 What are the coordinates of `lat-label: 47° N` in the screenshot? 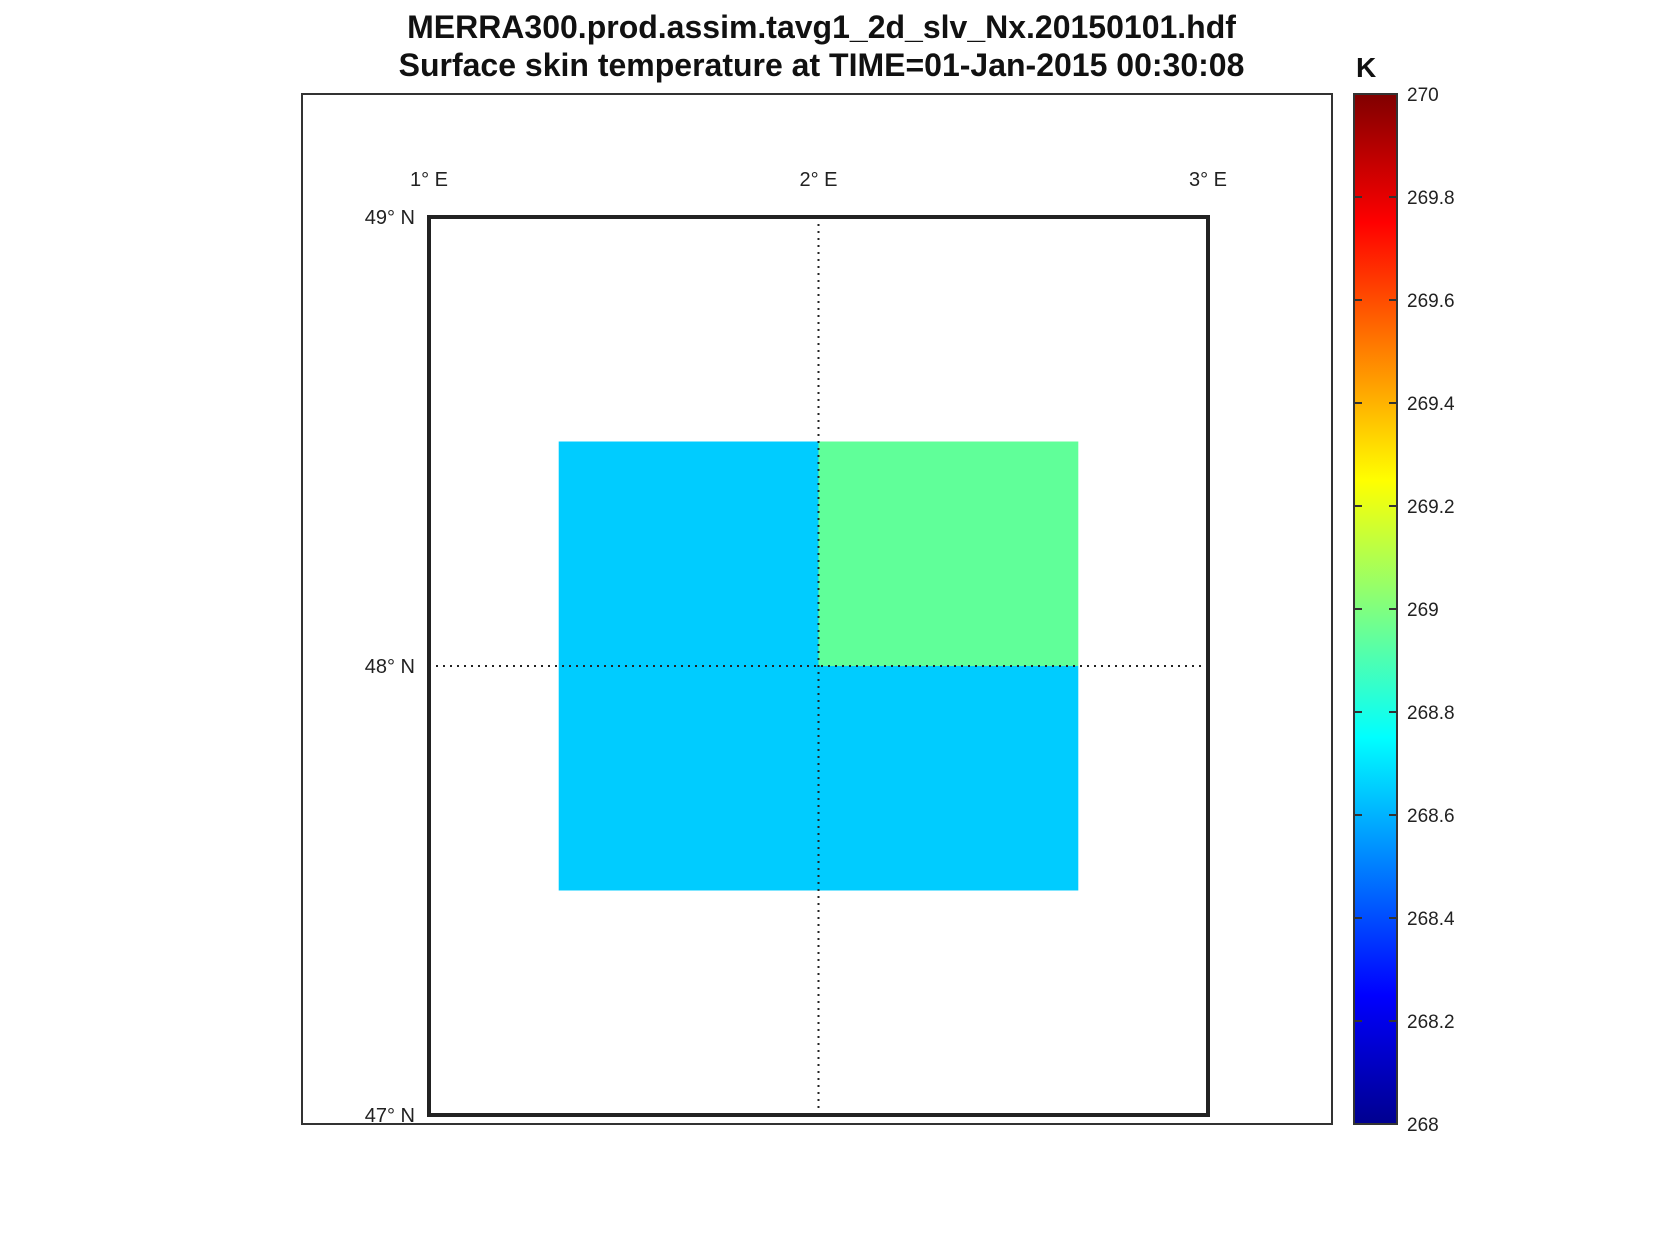 It's located at (390, 1116).